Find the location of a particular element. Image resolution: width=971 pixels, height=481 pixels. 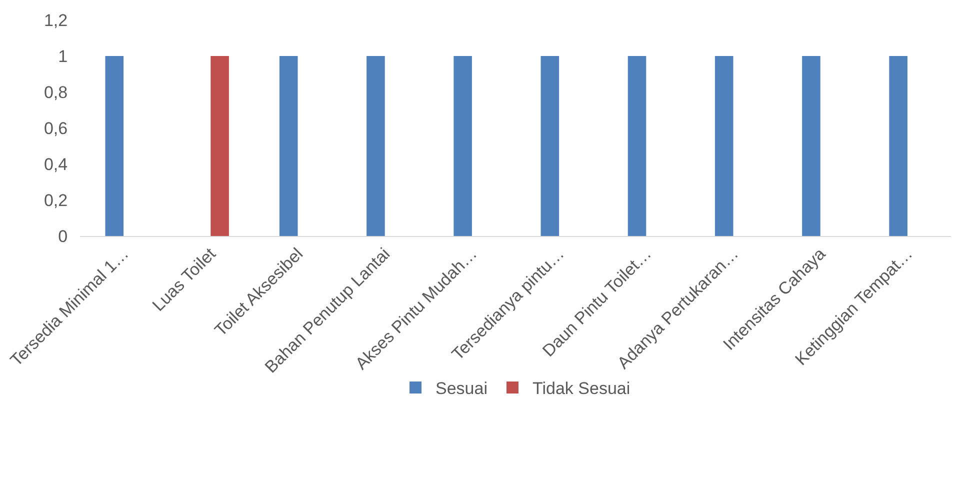

y-tick-label: 0,6 is located at coordinates (56, 128).